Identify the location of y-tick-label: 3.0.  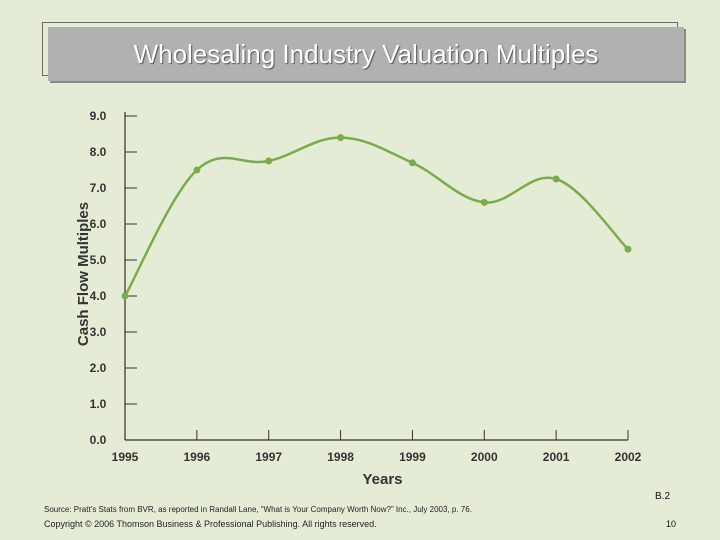
(98, 332).